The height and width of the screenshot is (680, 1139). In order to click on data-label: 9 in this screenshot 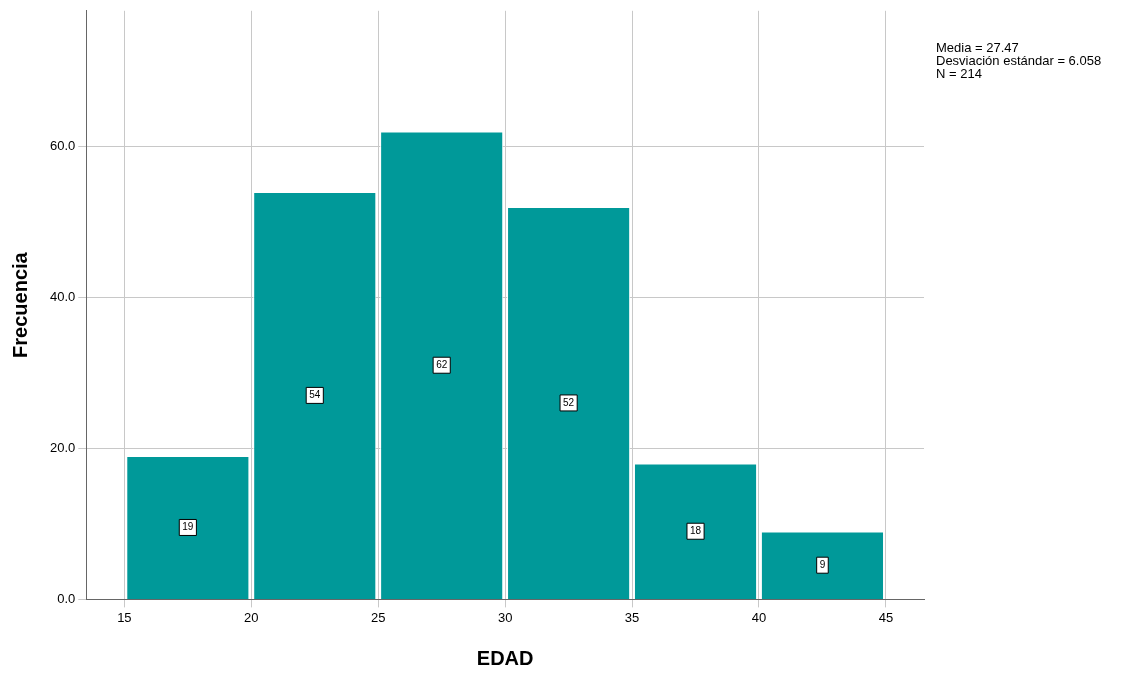, I will do `click(822, 564)`.